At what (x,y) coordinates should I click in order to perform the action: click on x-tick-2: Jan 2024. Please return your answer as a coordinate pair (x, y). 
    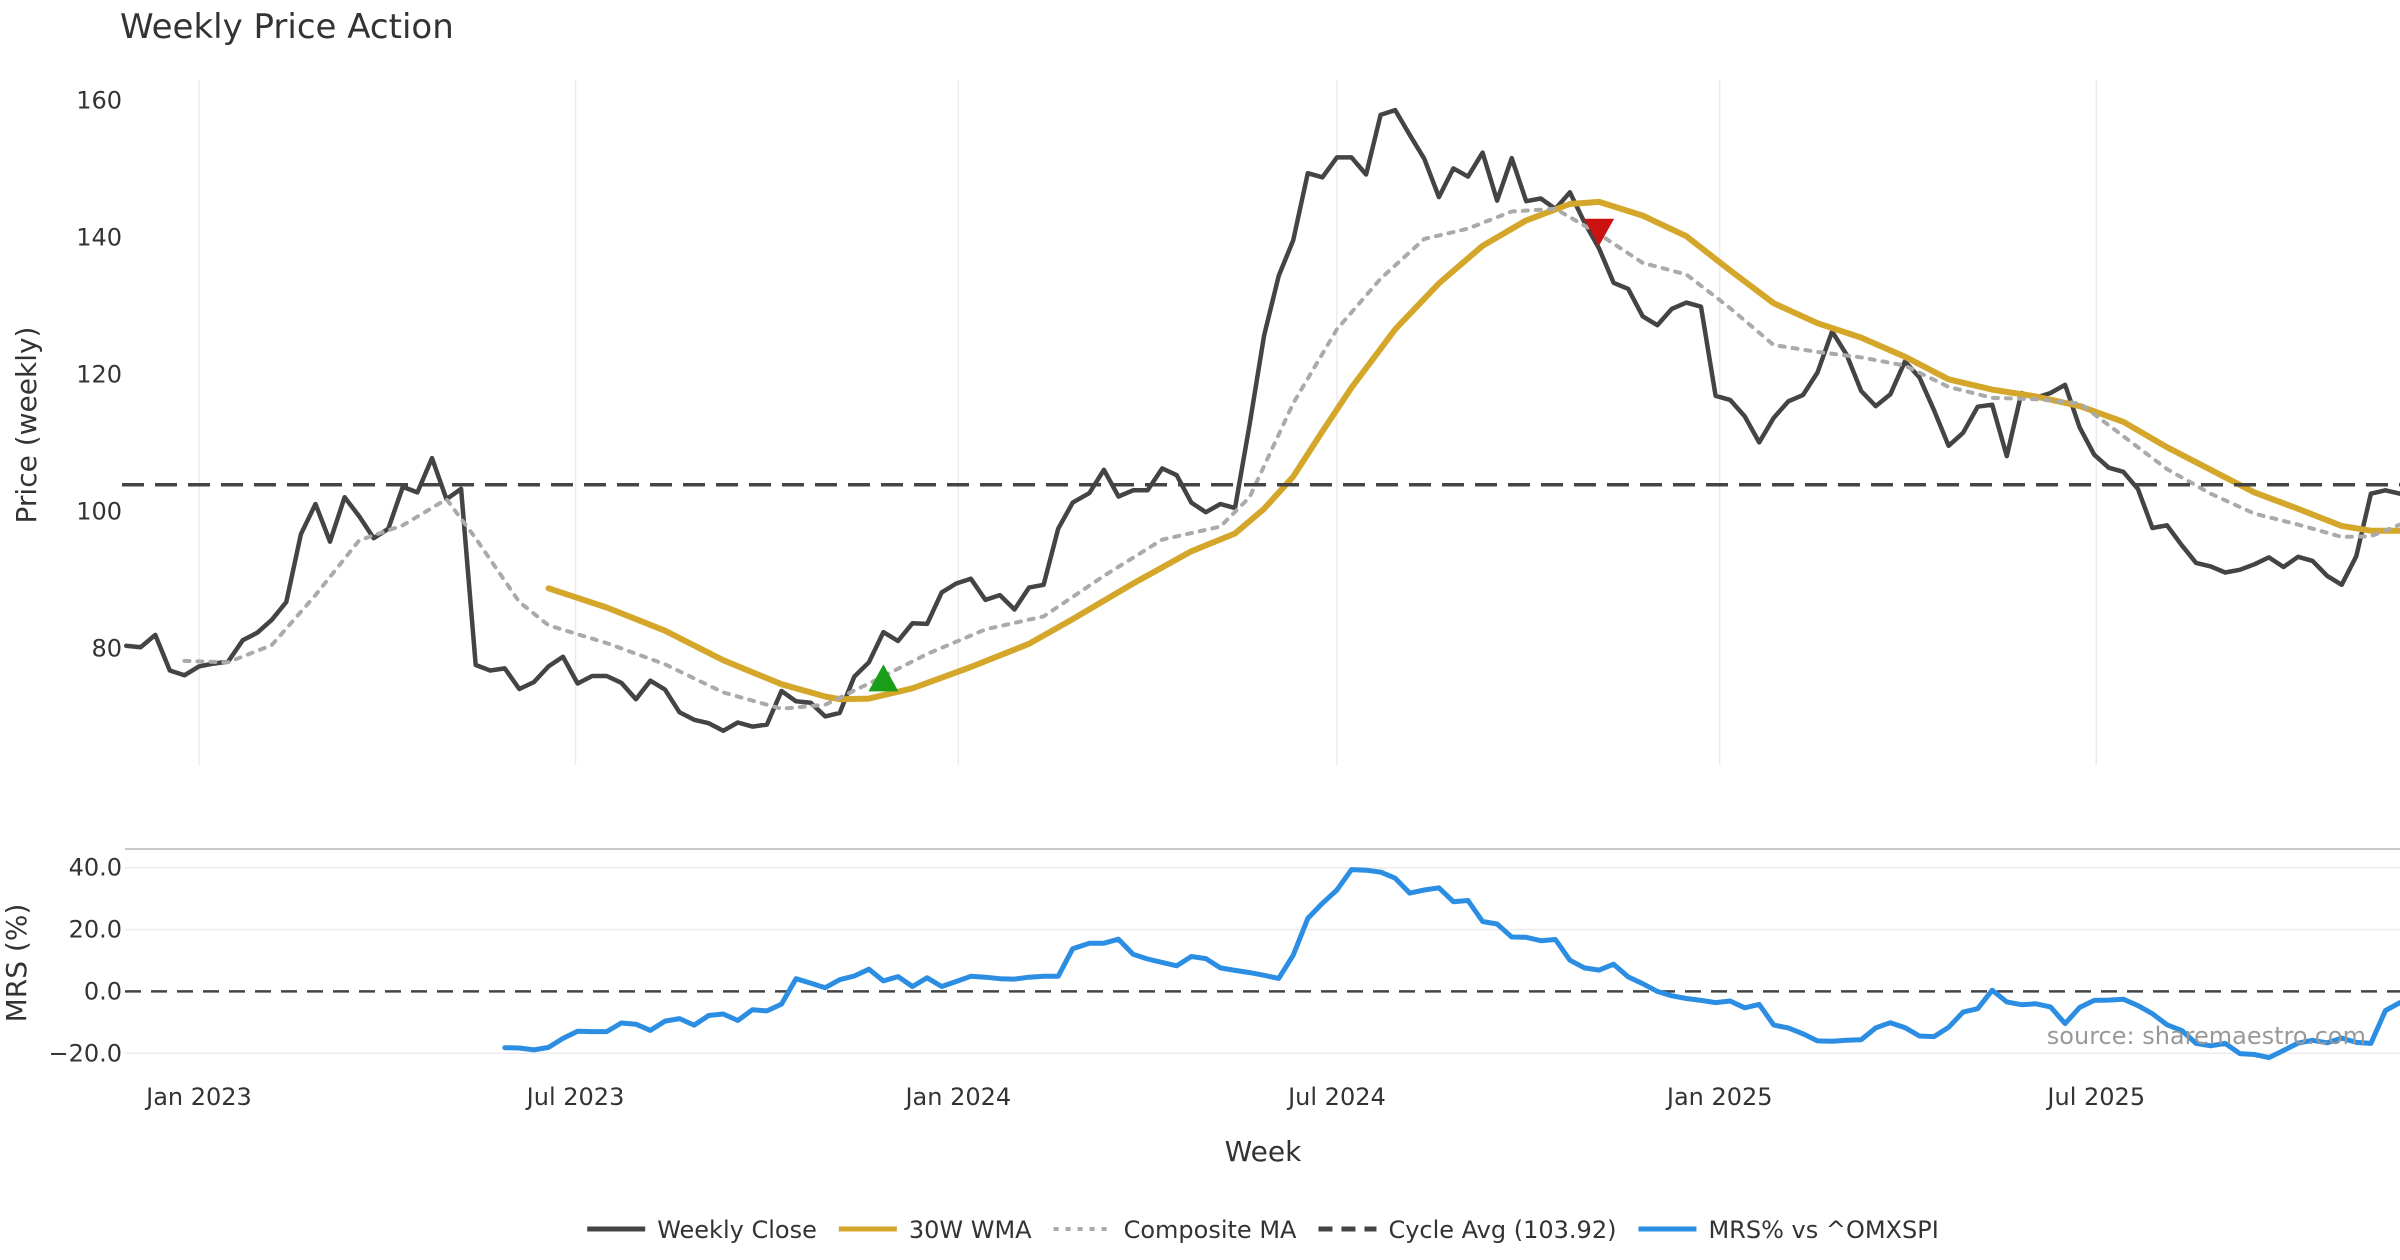
    Looking at the image, I should click on (957, 1097).